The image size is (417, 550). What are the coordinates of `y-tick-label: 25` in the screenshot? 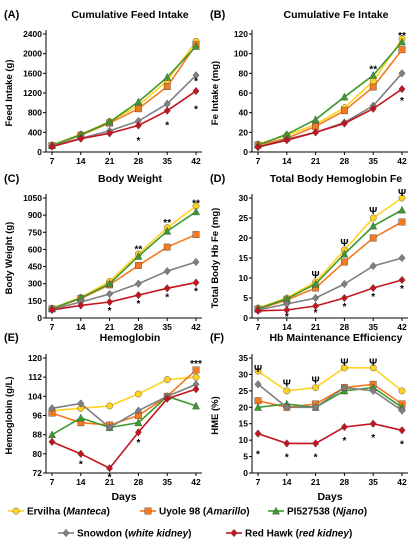 It's located at (244, 218).